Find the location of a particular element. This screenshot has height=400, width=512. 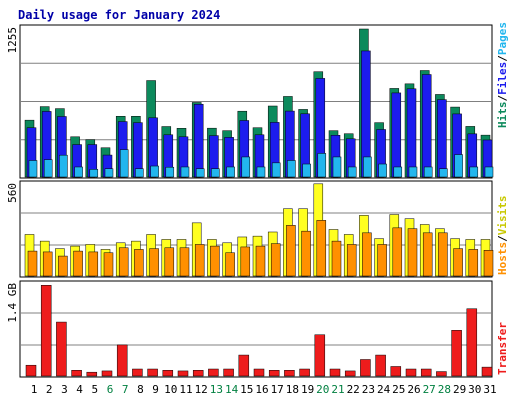

day-label: 23 is located at coordinates (368, 389).